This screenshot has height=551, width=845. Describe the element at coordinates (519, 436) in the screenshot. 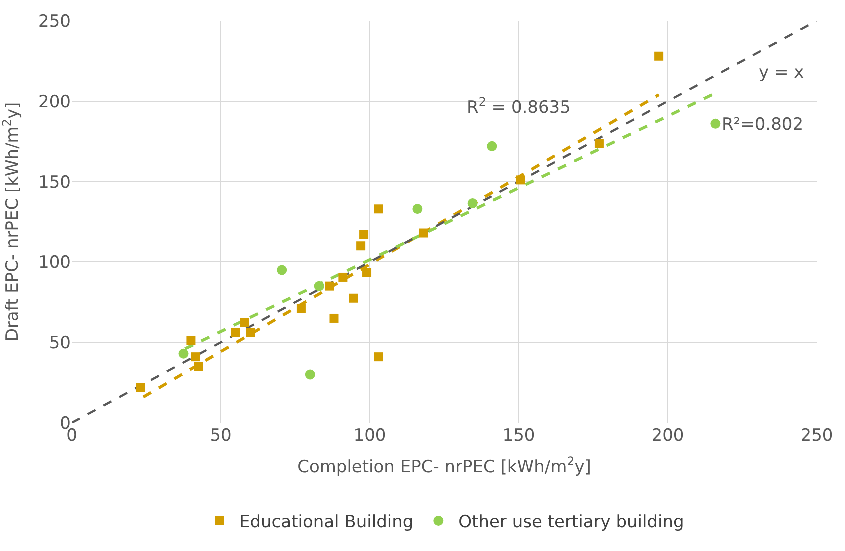

I see `x-tick-label: 150` at that location.